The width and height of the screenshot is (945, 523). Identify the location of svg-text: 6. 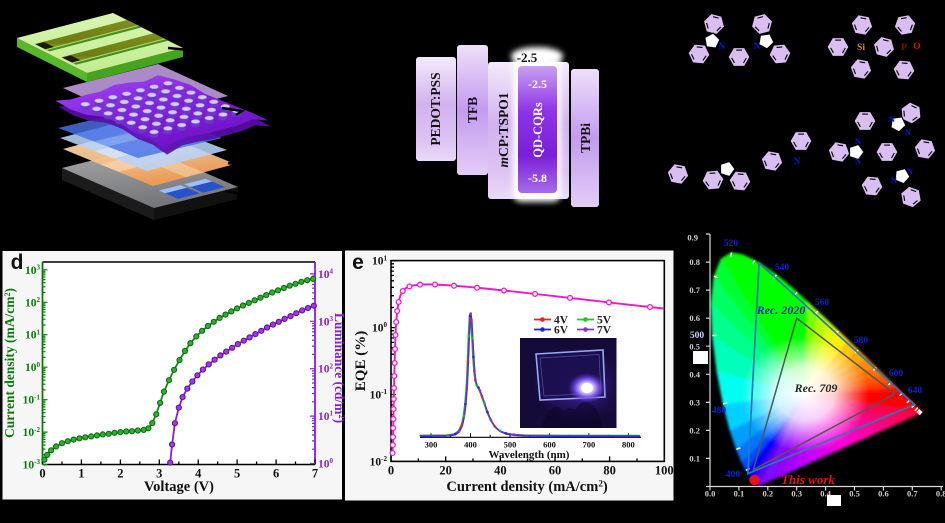
(276, 474).